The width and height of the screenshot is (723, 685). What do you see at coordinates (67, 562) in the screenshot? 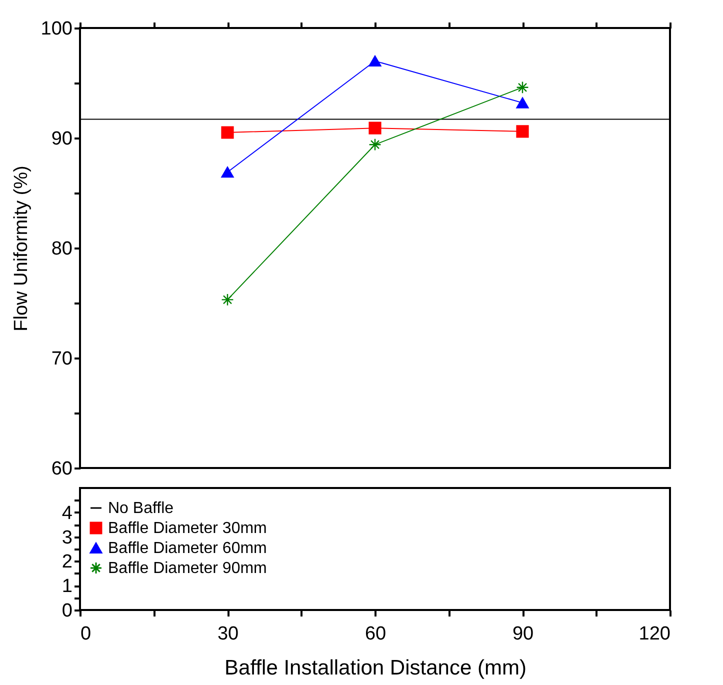
I see `y-tick-label: 2` at bounding box center [67, 562].